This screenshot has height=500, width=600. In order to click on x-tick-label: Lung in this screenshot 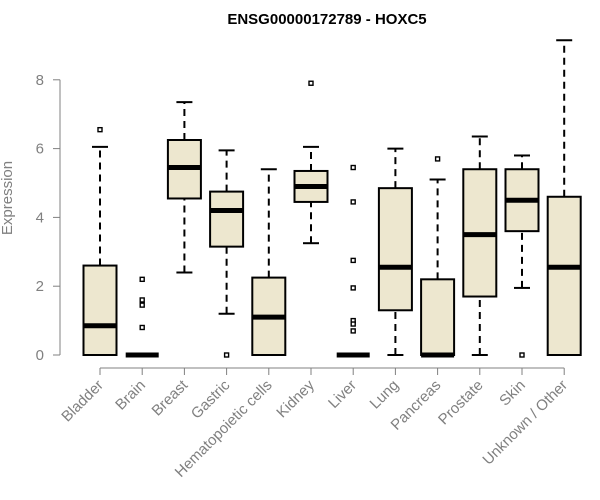, I will do `click(385, 395)`.